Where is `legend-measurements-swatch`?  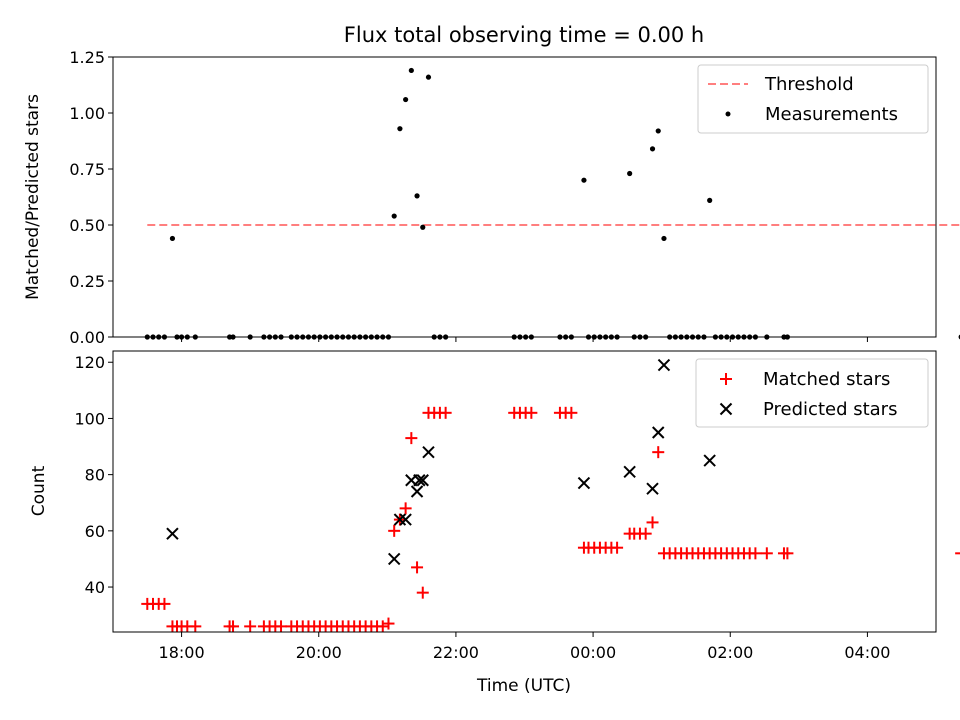 legend-measurements-swatch is located at coordinates (728, 114).